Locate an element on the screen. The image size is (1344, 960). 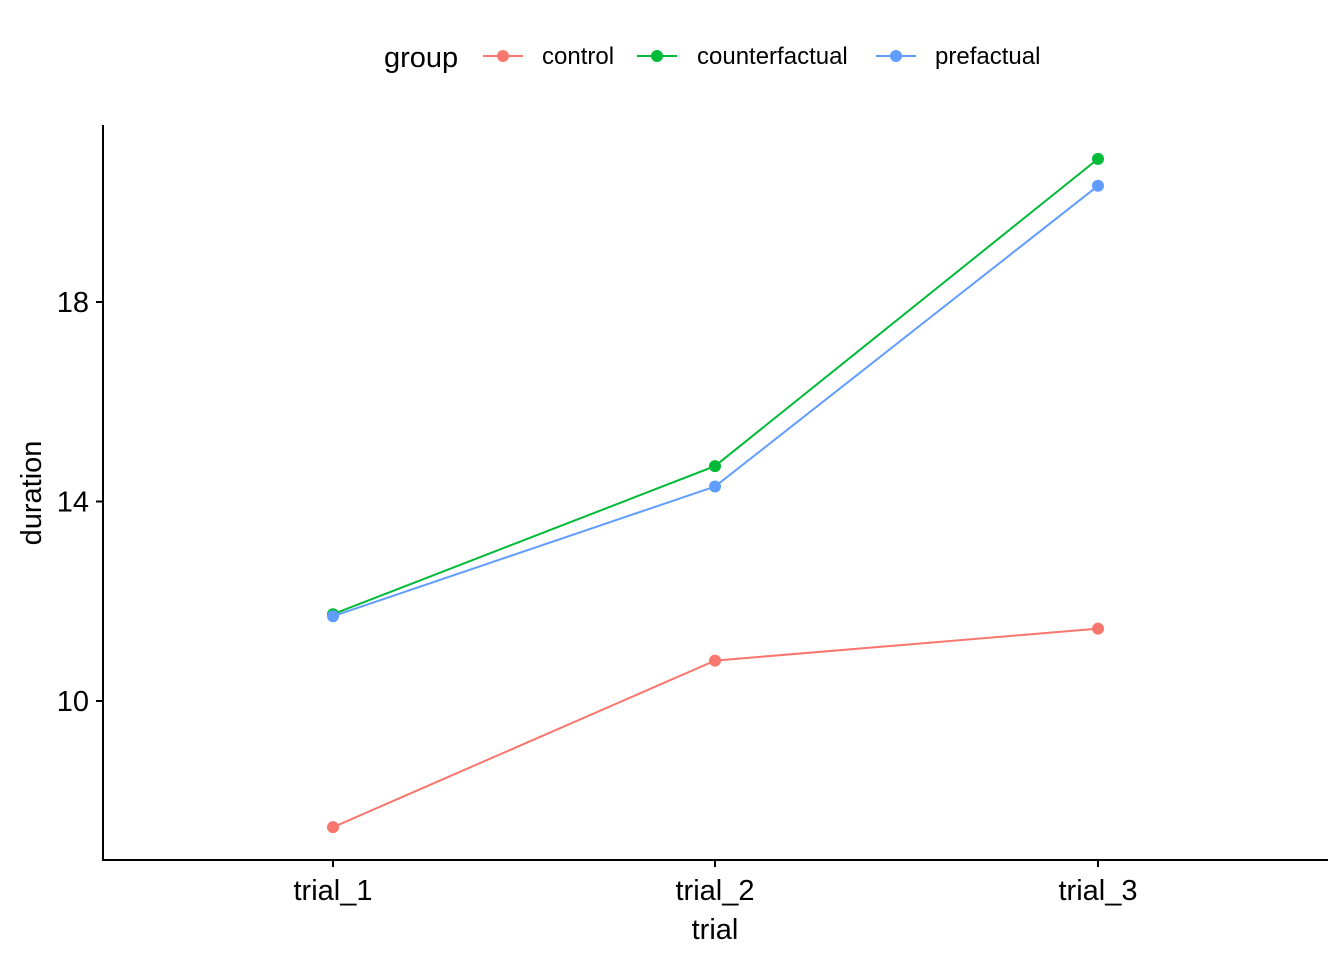
y-tick-label: 18 is located at coordinates (73, 303).